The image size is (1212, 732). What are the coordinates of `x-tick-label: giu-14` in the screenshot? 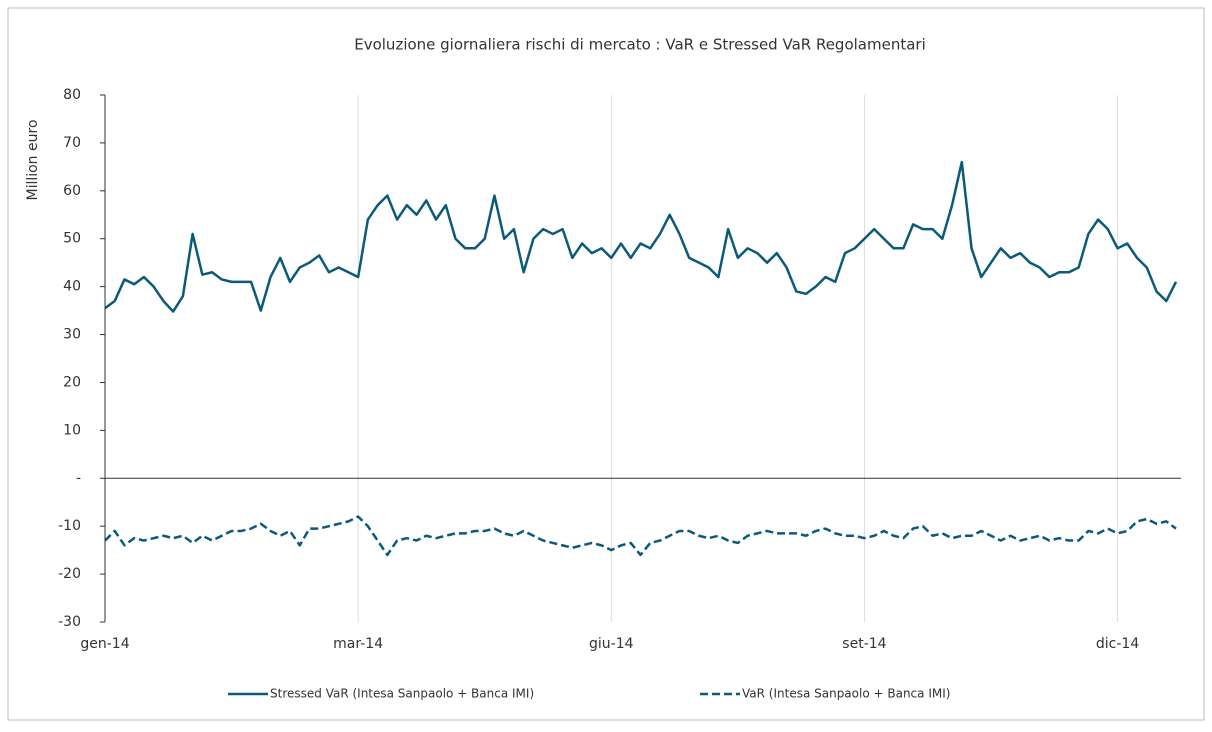 It's located at (611, 644).